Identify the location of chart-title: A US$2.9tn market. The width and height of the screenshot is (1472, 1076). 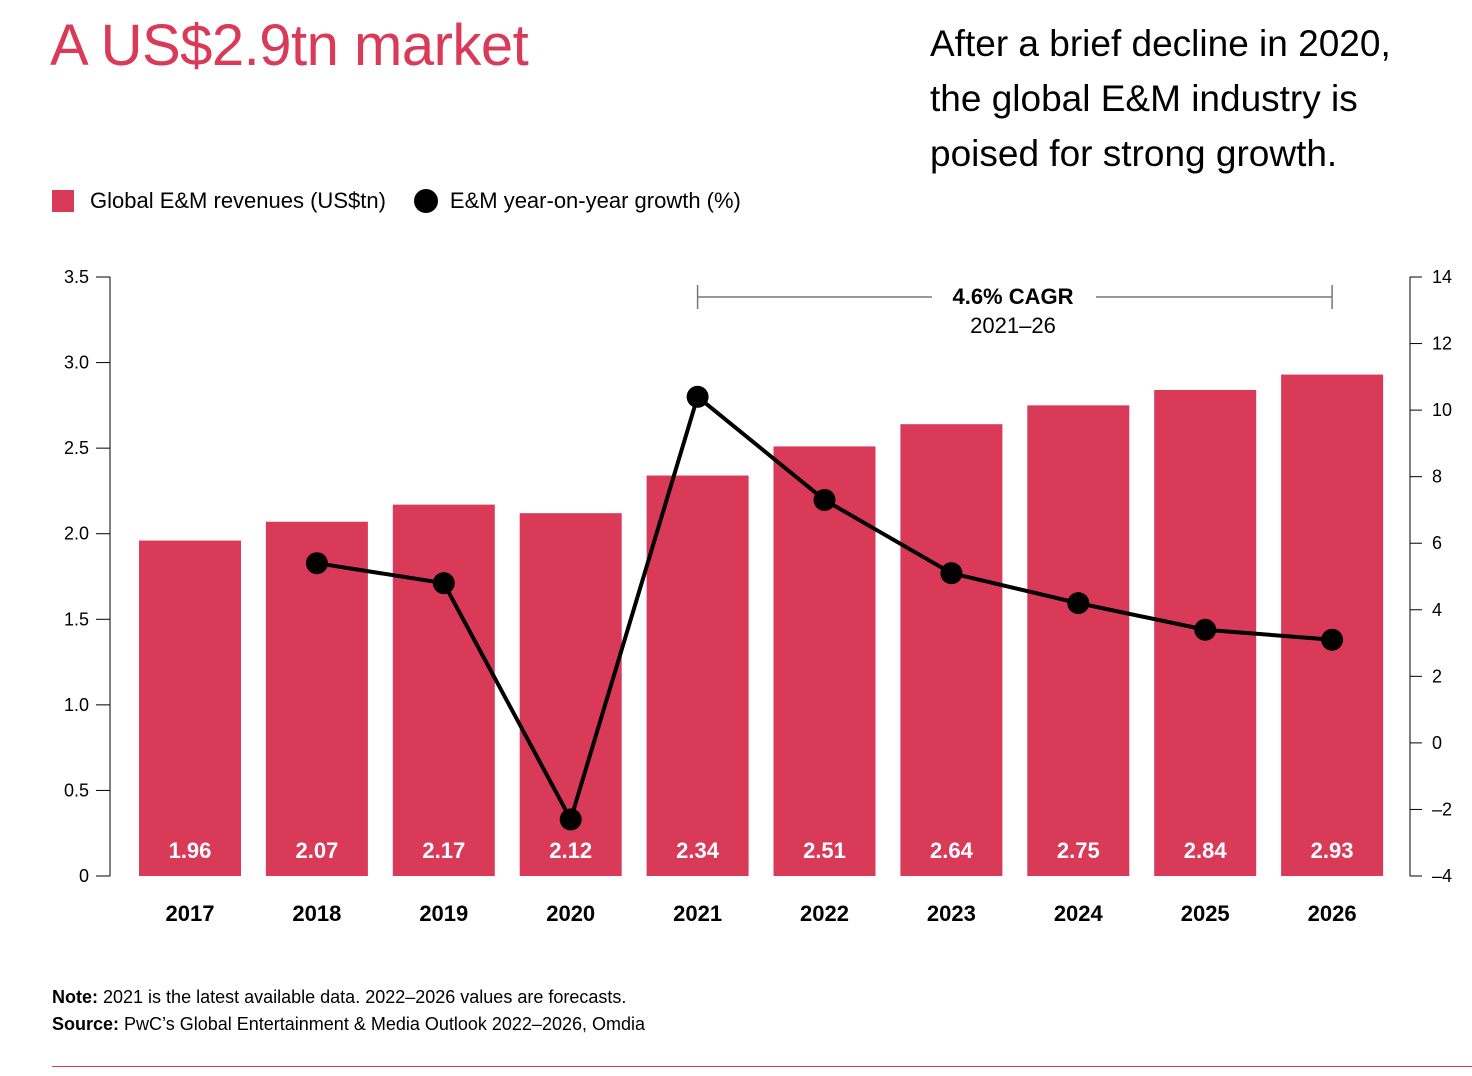
(289, 45).